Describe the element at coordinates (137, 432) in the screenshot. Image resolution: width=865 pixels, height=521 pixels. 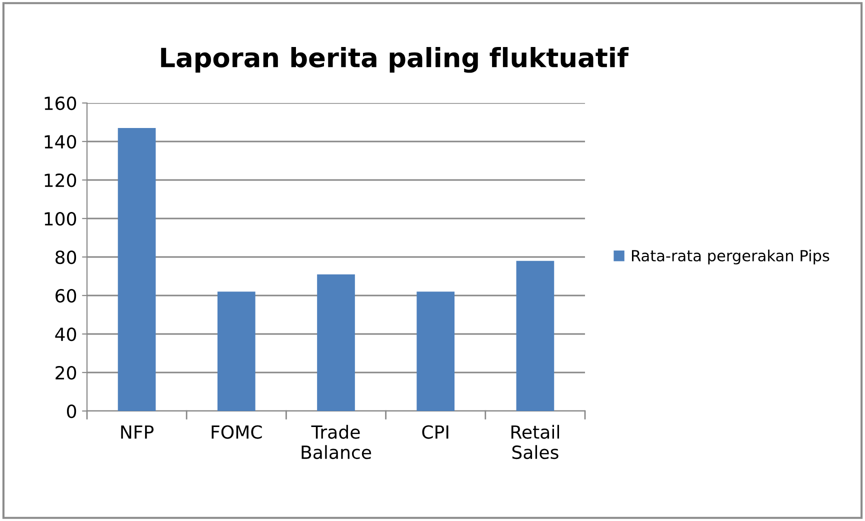
I see `x-tick-label: NFP` at that location.